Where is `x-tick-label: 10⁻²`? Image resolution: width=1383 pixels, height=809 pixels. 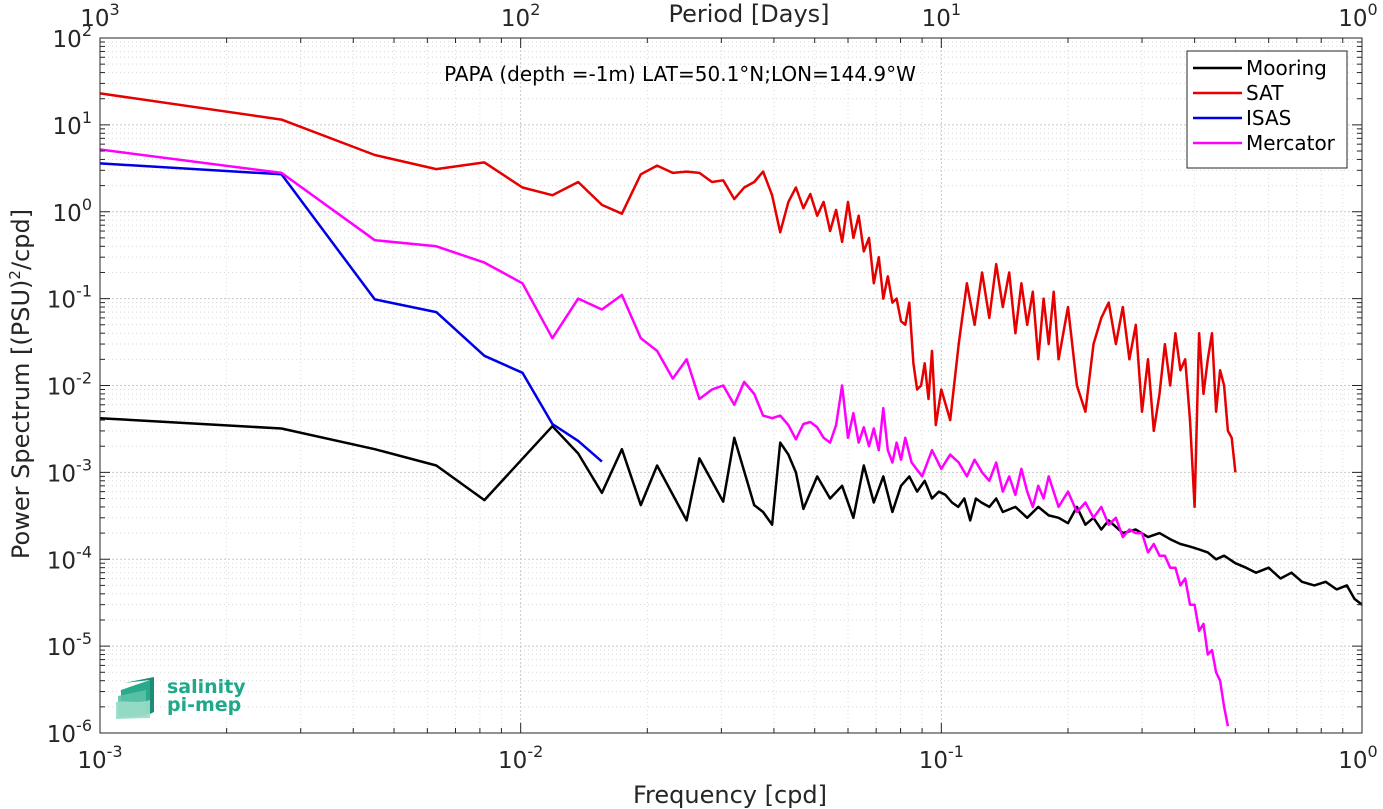 x-tick-label: 10⁻² is located at coordinates (520, 758).